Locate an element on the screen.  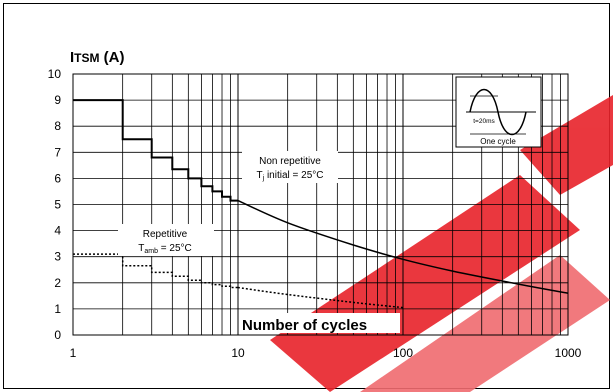
series-curve-non-repetitive is located at coordinates (403, 246).